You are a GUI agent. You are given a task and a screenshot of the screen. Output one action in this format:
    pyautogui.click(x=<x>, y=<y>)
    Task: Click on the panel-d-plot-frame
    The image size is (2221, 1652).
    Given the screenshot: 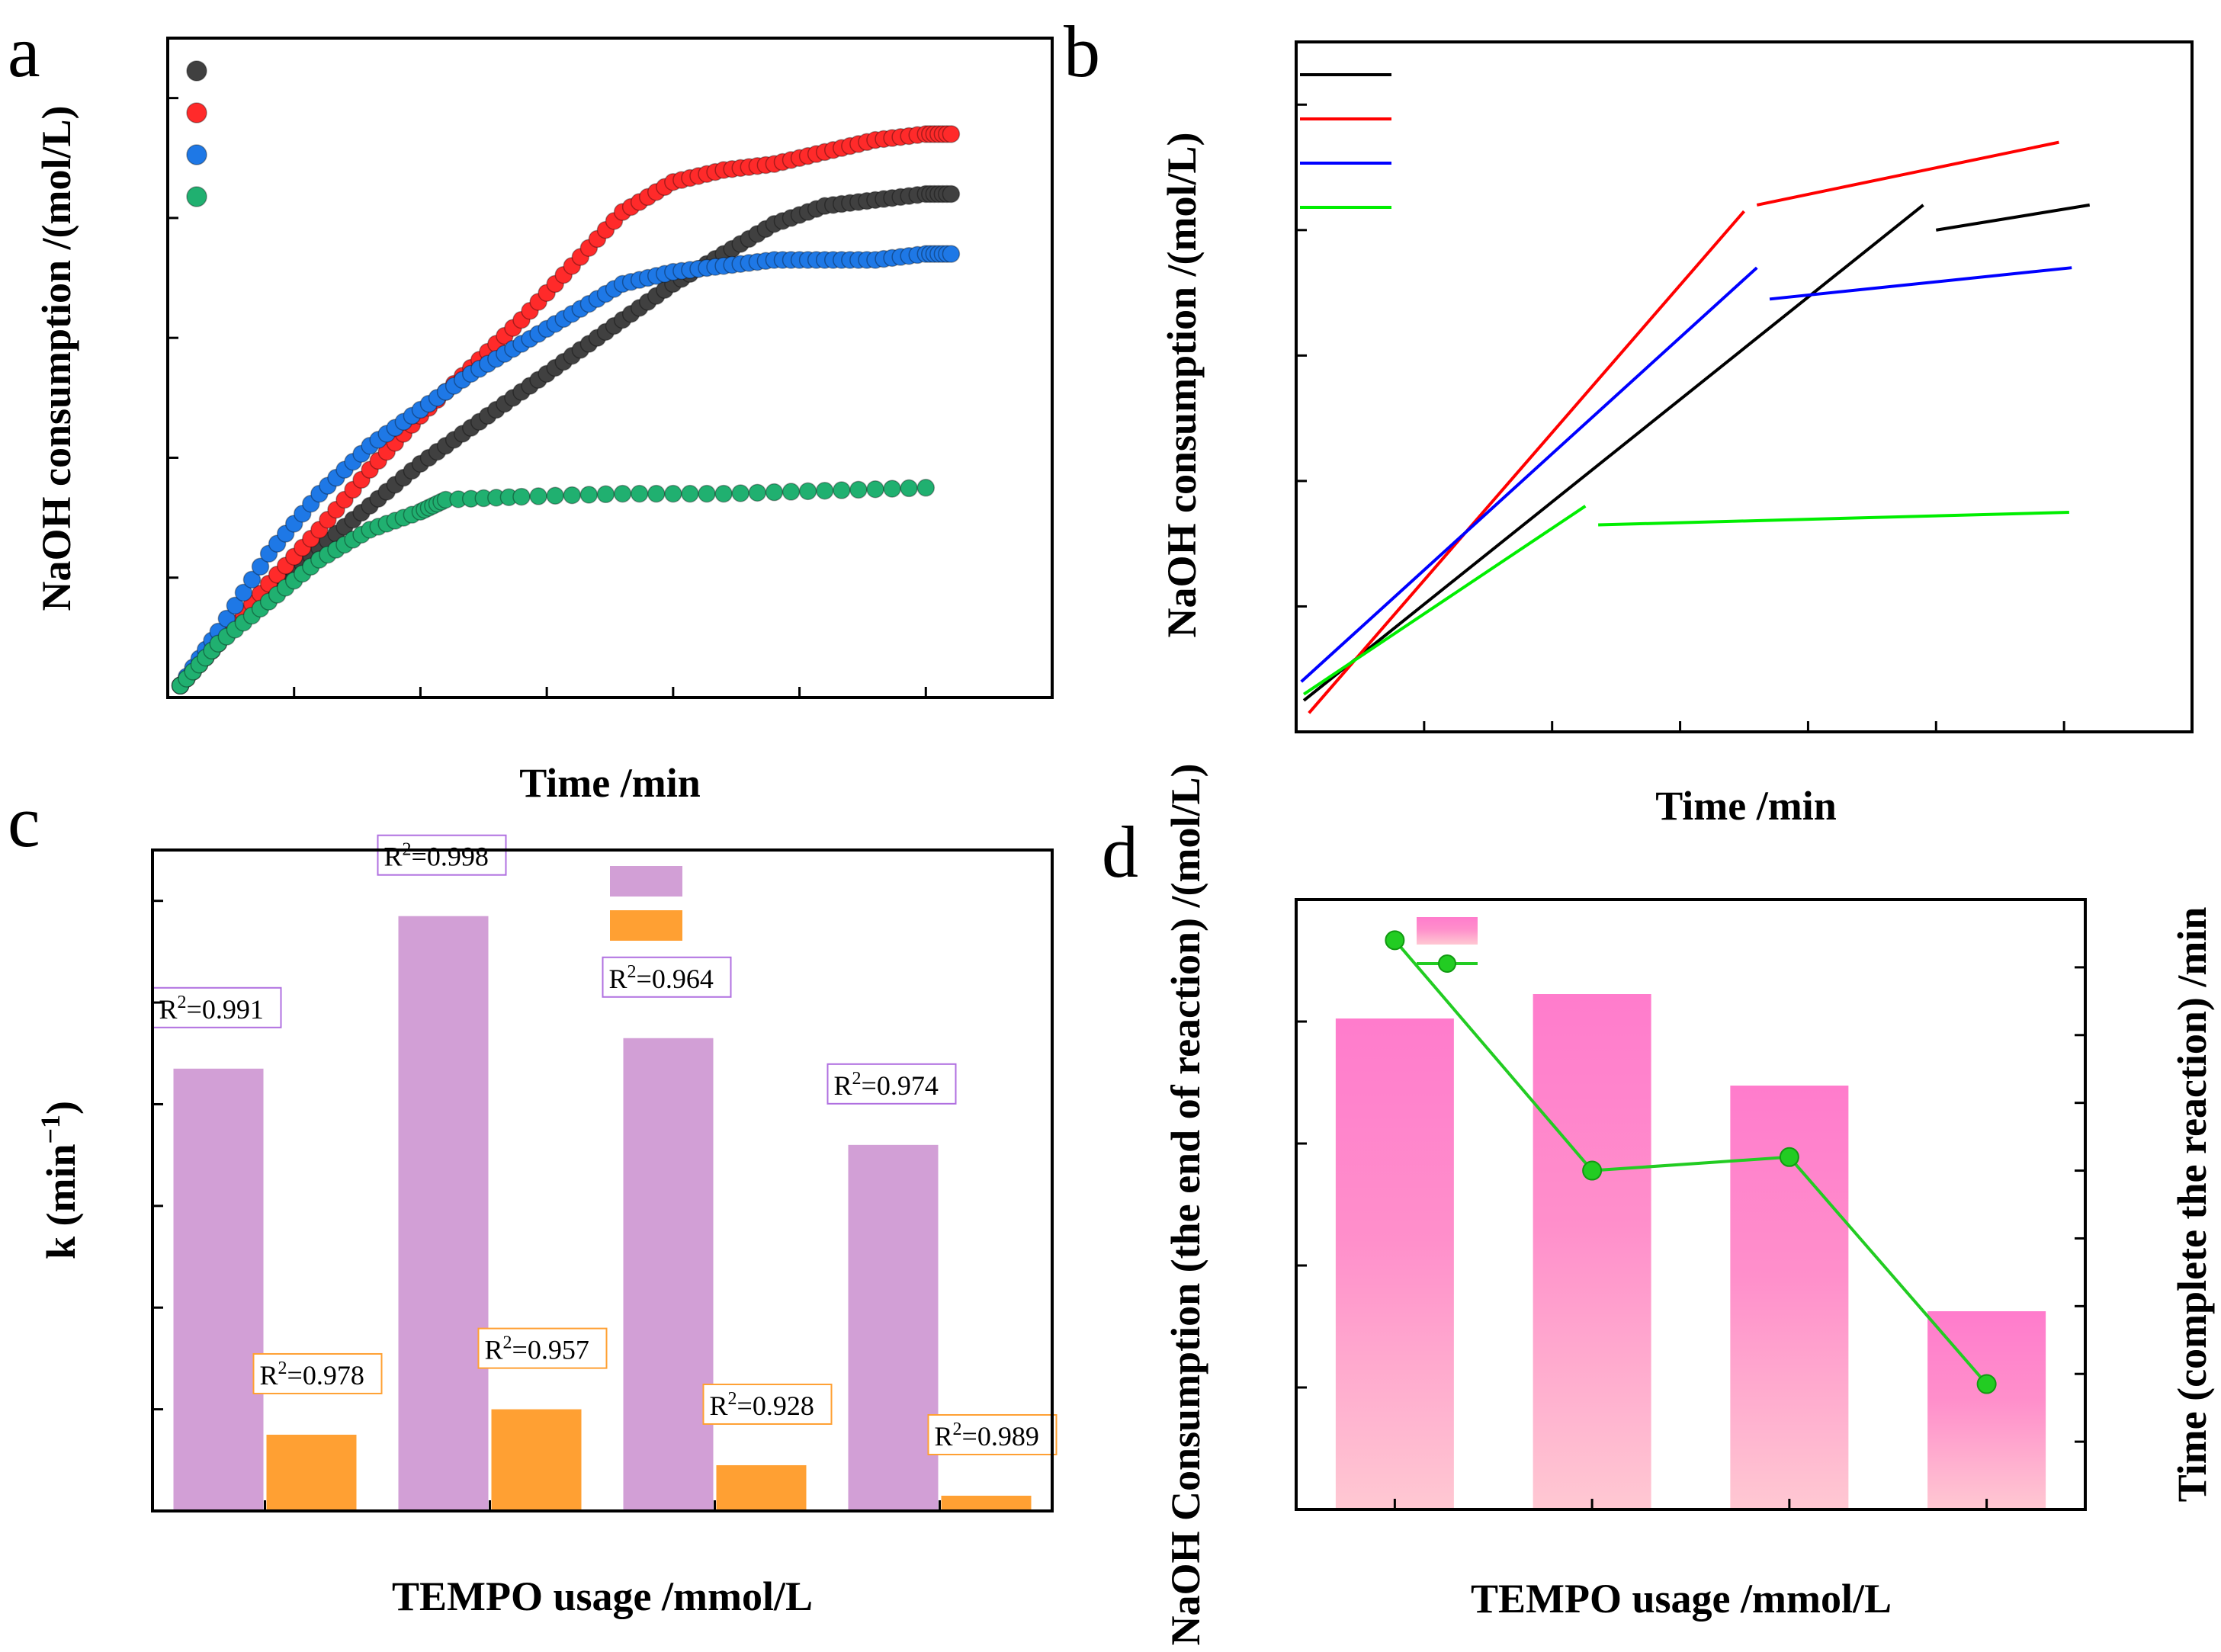 What is the action you would take?
    pyautogui.click(x=1691, y=1204)
    